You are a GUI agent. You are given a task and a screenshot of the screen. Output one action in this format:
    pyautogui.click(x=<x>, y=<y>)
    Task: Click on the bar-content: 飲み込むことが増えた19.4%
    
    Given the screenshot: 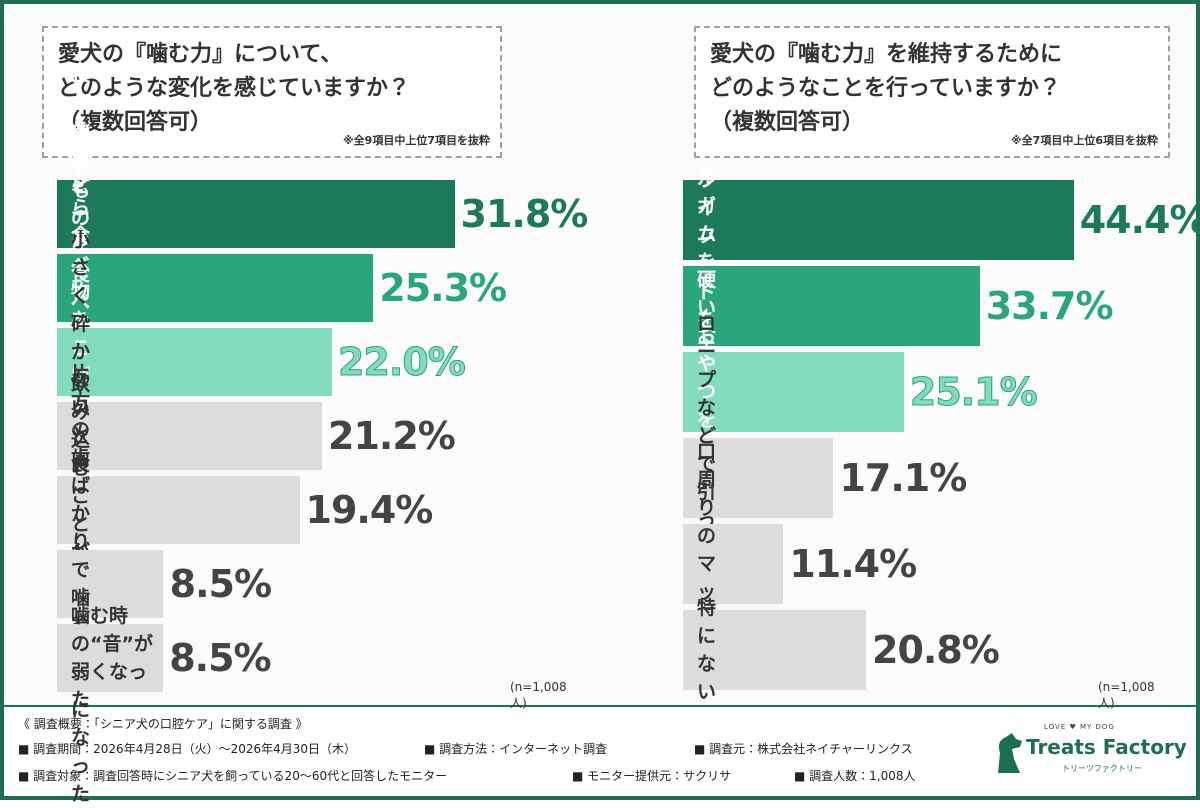 What is the action you would take?
    pyautogui.click(x=245, y=510)
    